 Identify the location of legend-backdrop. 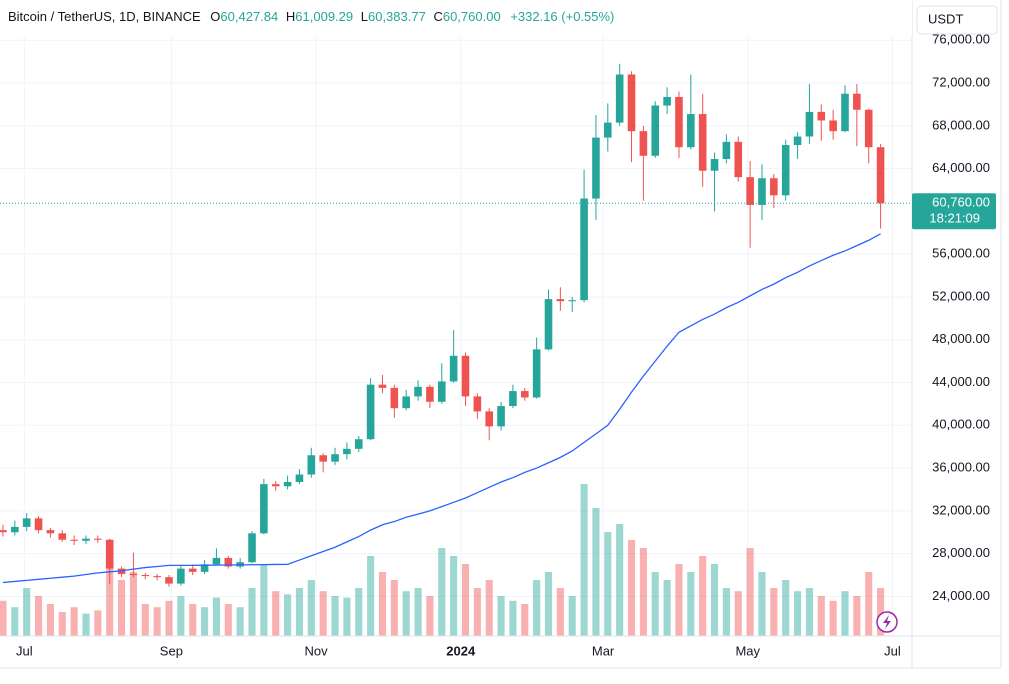
(456, 18).